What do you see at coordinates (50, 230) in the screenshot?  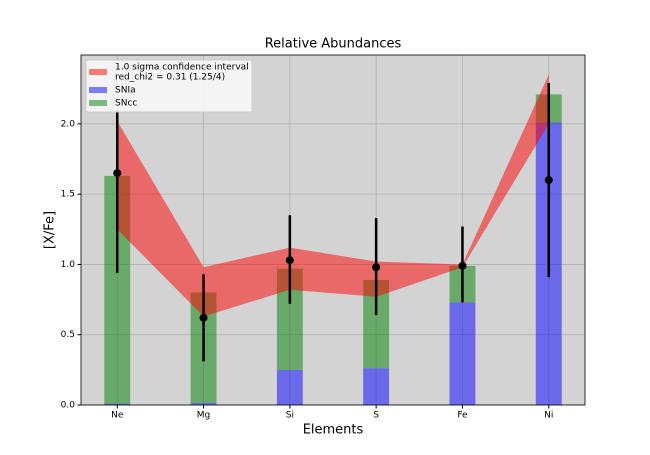 I see `y-axis-label: [X/Fe]` at bounding box center [50, 230].